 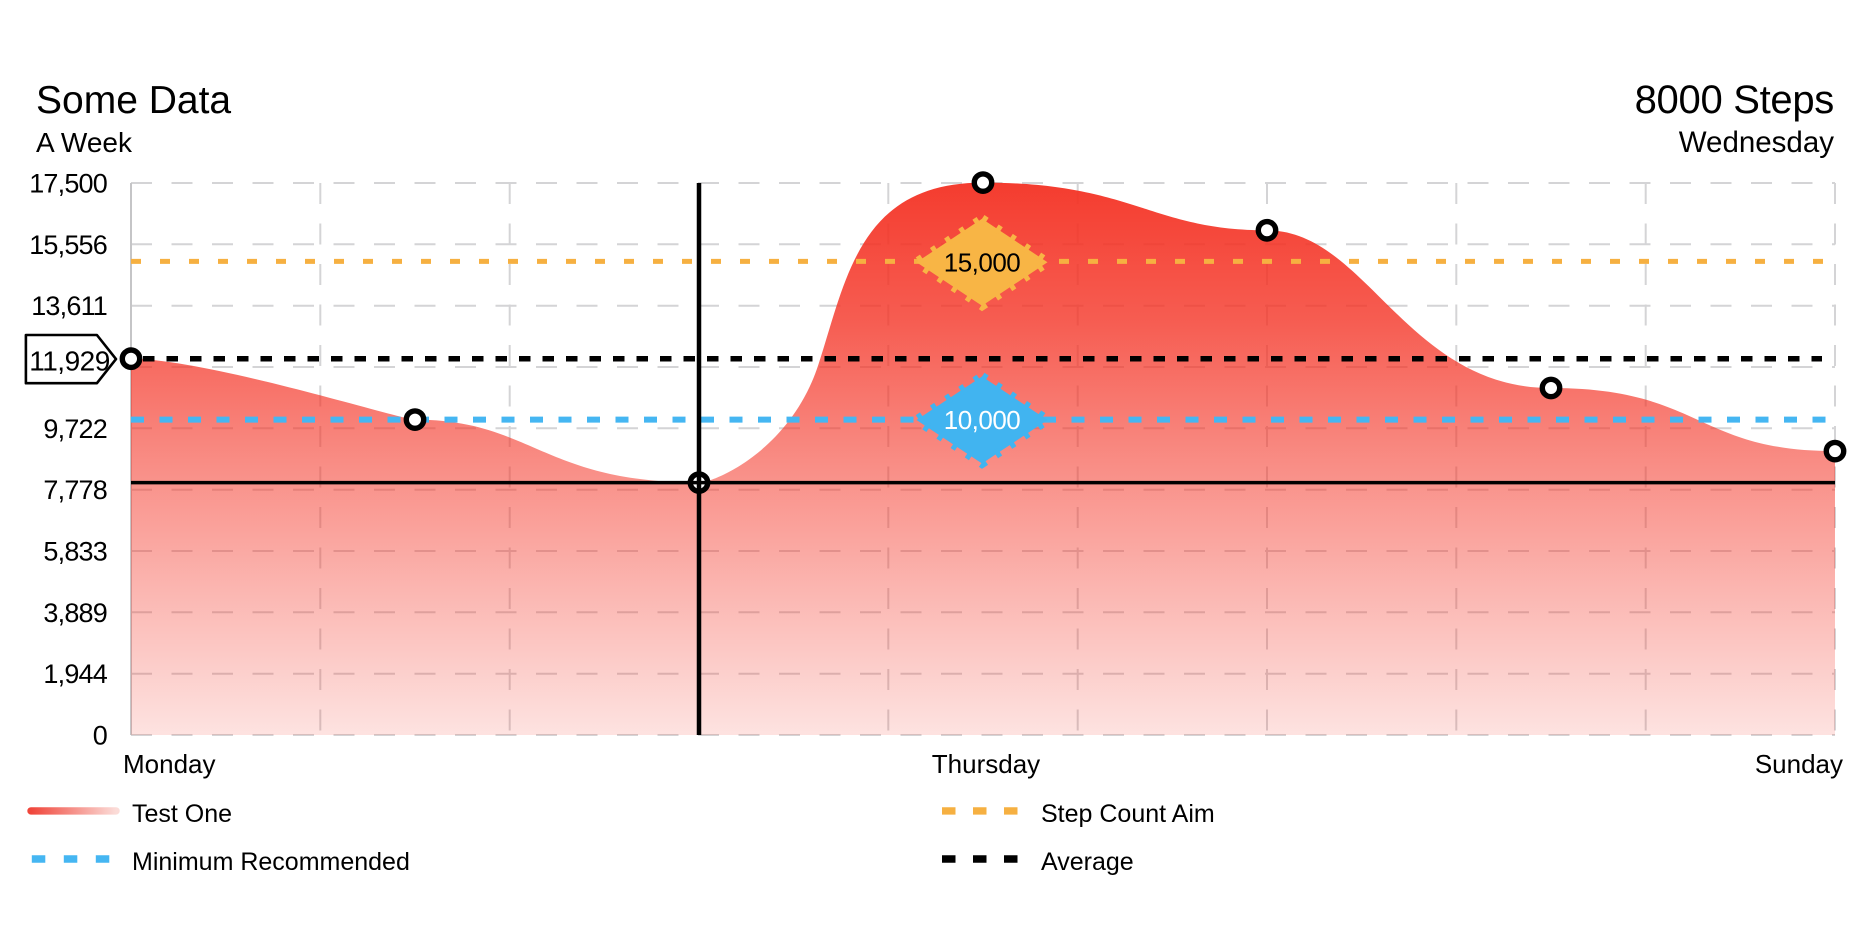 I want to click on svg-text: 1,944, so click(x=75, y=674).